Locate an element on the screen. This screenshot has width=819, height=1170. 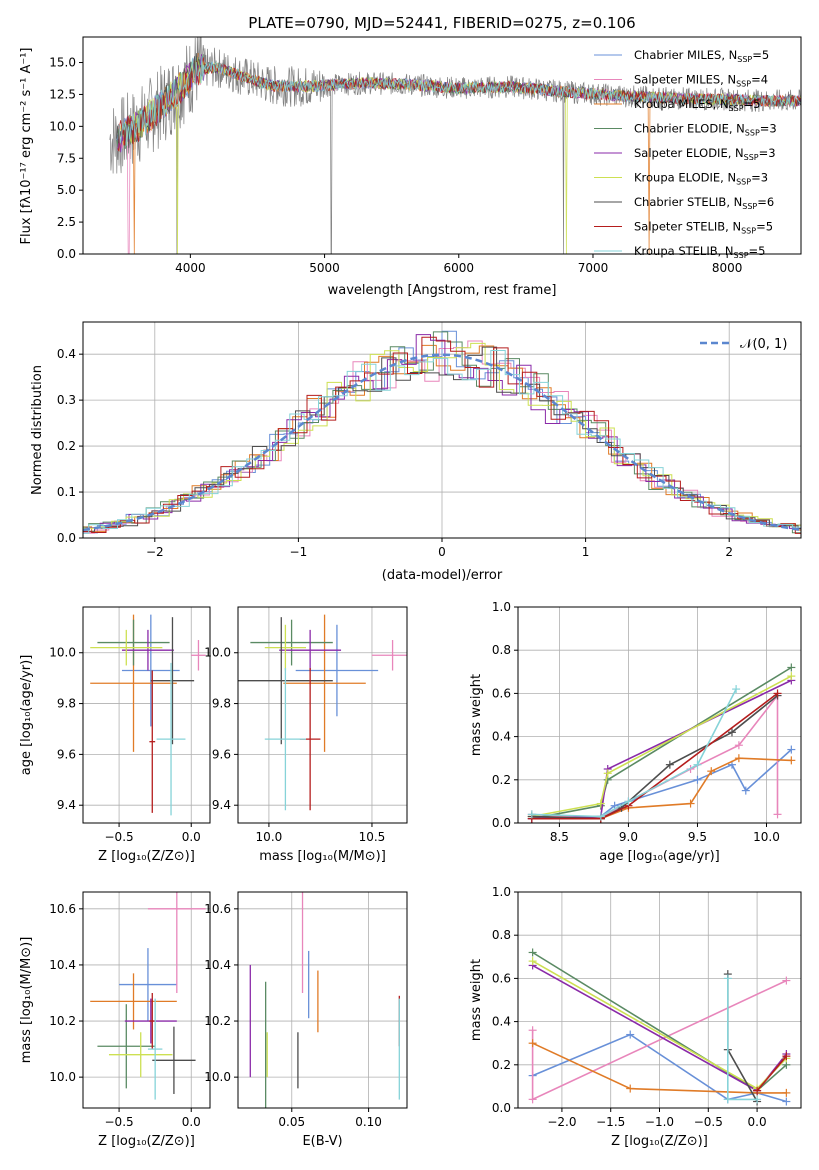
panel-xlabel: age [log₁₀(age/yr)] is located at coordinates (659, 856).